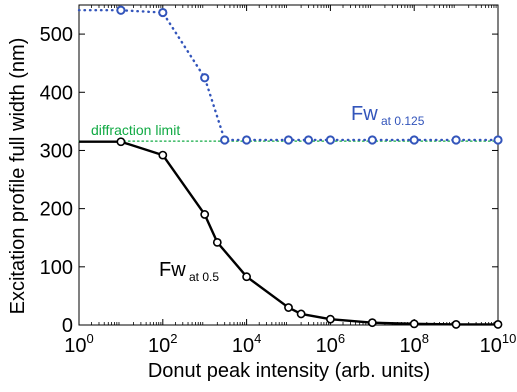  What do you see at coordinates (18, 176) in the screenshot?
I see `y-axis-label: Excitation profile full width (nm)` at bounding box center [18, 176].